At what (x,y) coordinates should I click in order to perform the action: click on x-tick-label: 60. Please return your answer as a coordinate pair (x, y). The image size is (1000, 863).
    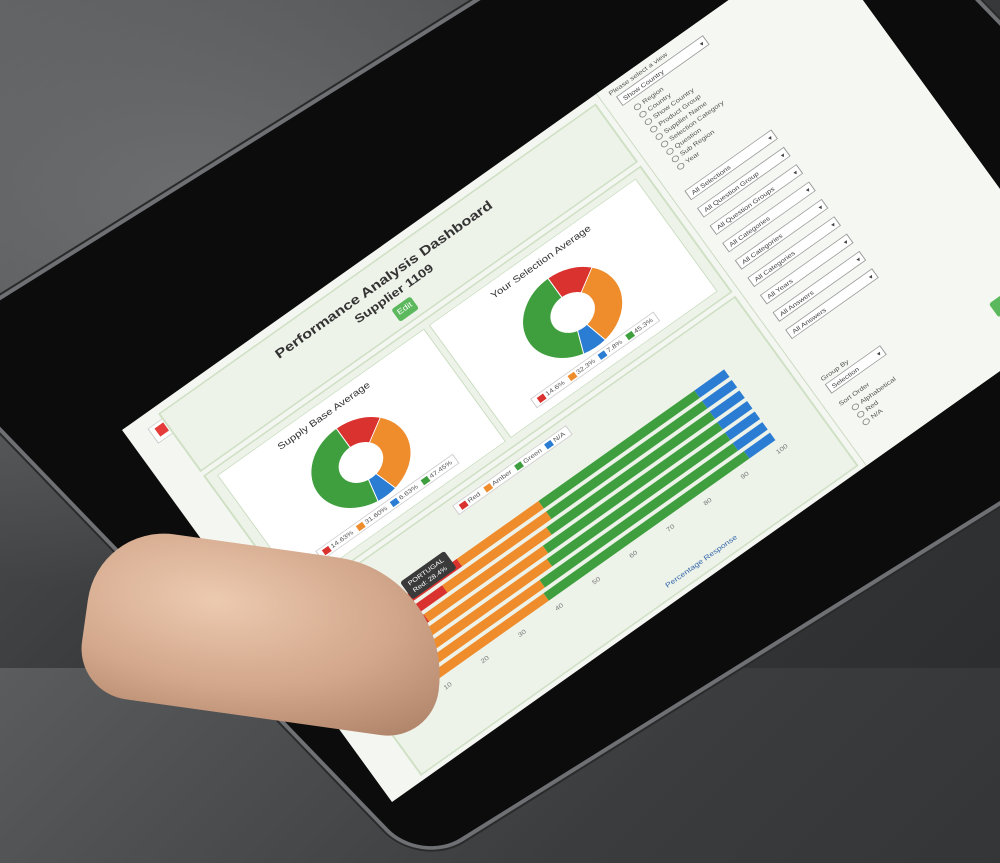
    Looking at the image, I should click on (633, 555).